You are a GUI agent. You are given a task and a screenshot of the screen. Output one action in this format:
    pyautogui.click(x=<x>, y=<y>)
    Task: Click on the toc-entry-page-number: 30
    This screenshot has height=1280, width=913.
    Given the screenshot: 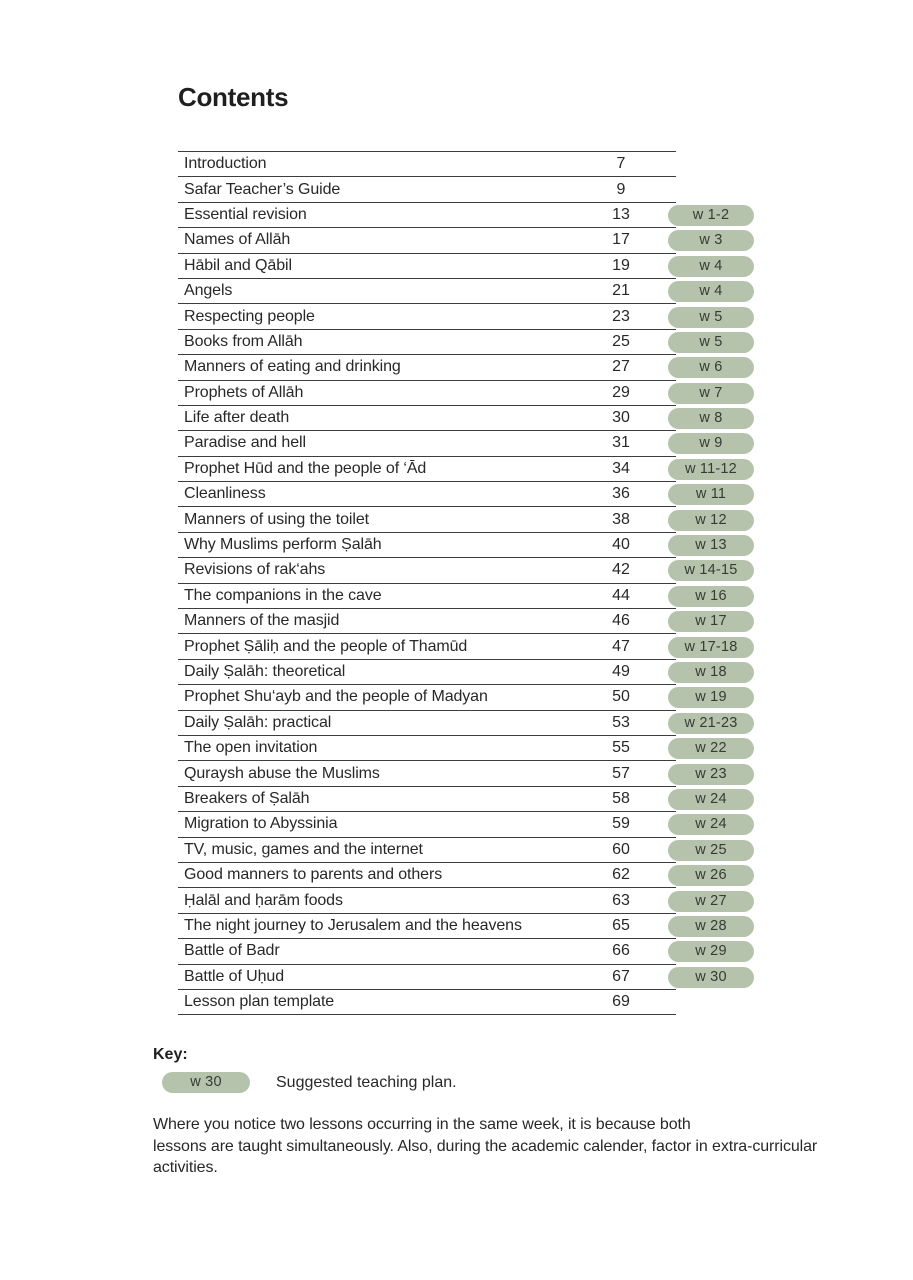 What is the action you would take?
    pyautogui.click(x=621, y=418)
    